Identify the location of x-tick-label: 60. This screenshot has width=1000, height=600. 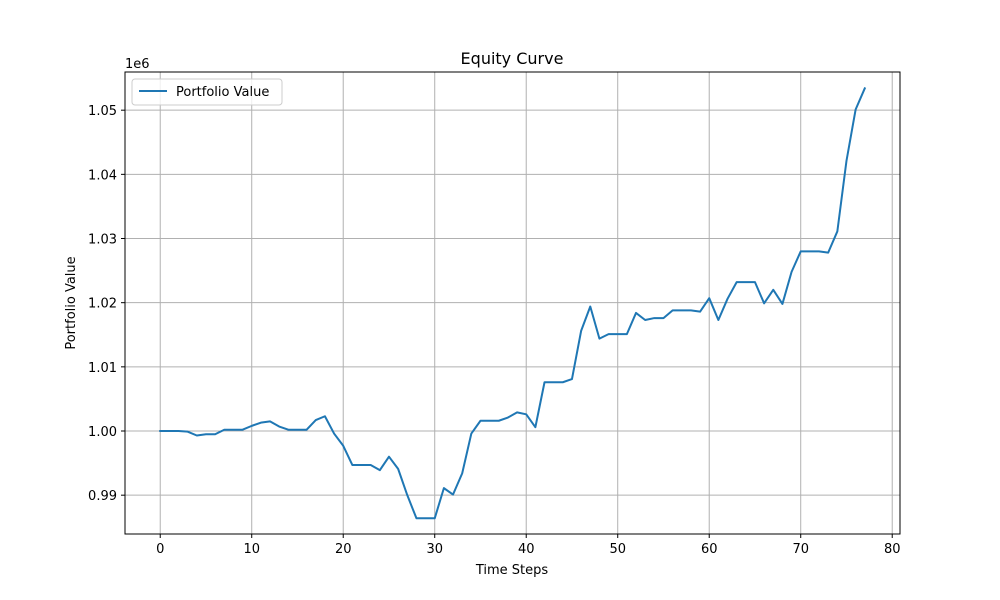
(709, 549).